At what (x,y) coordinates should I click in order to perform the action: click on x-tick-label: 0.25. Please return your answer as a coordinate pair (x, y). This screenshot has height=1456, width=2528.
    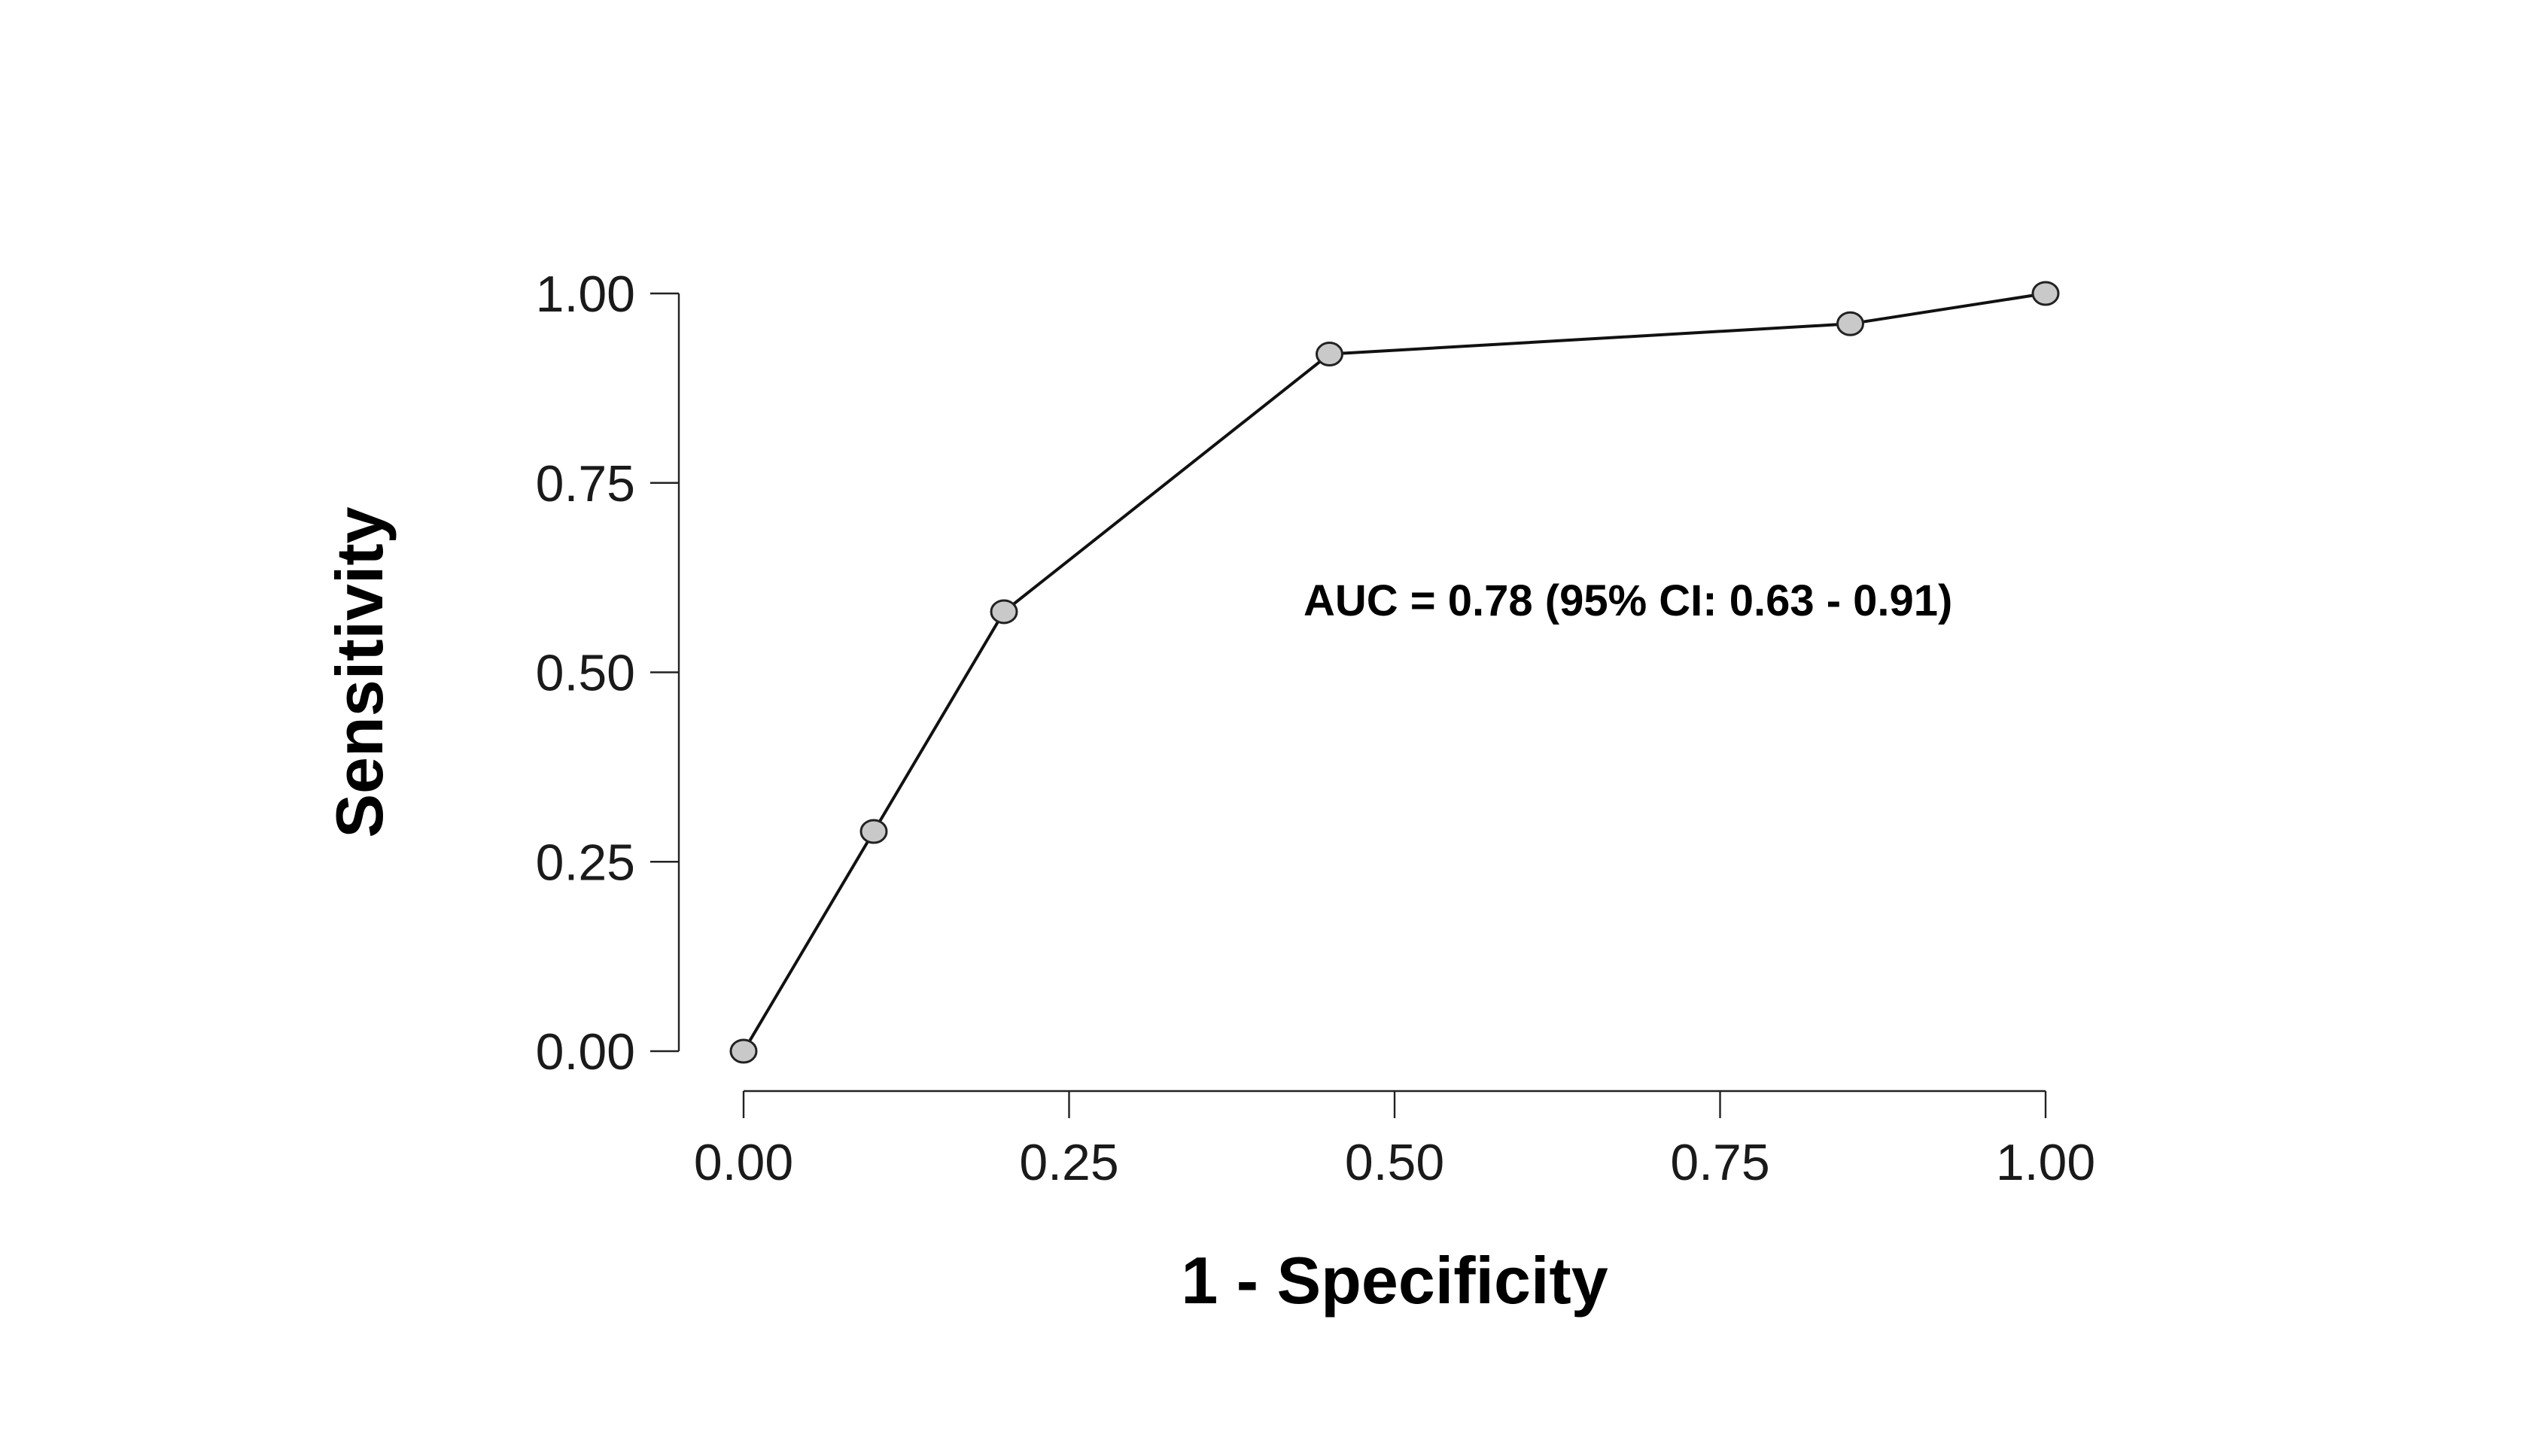
    Looking at the image, I should click on (1068, 1162).